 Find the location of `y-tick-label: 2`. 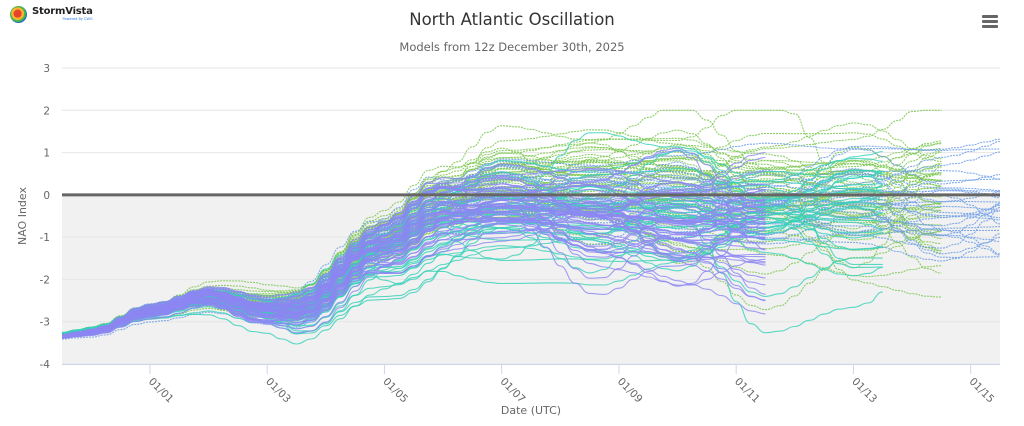

y-tick-label: 2 is located at coordinates (46, 111).